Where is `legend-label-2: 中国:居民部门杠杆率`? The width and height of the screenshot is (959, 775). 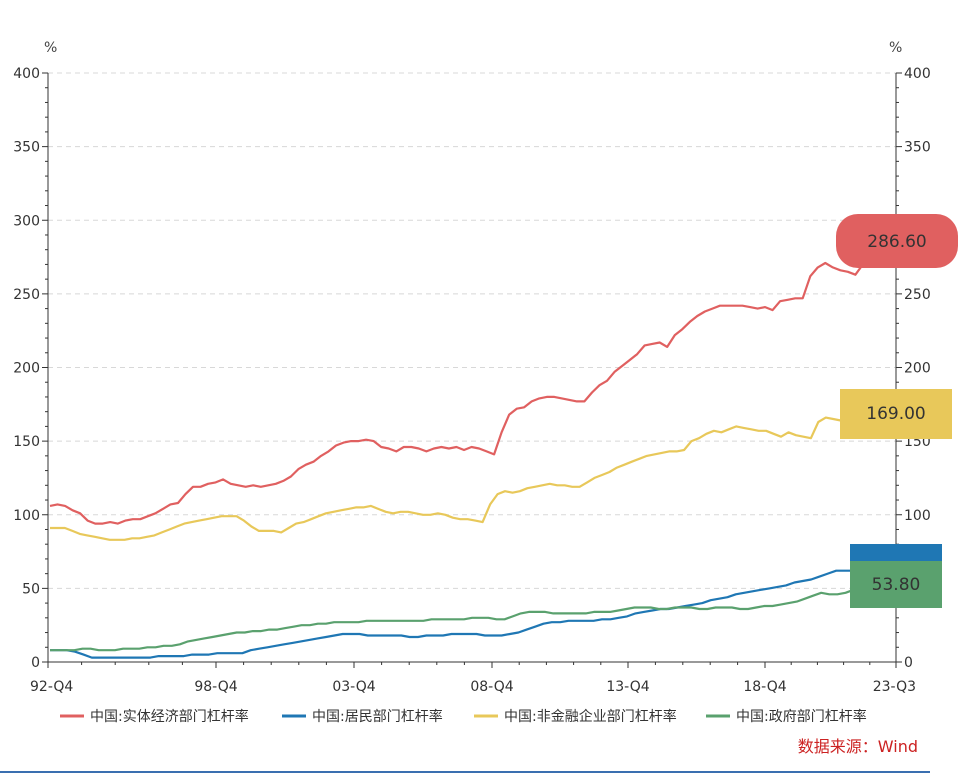
legend-label-2: 中国:居民部门杠杆率 is located at coordinates (377, 716).